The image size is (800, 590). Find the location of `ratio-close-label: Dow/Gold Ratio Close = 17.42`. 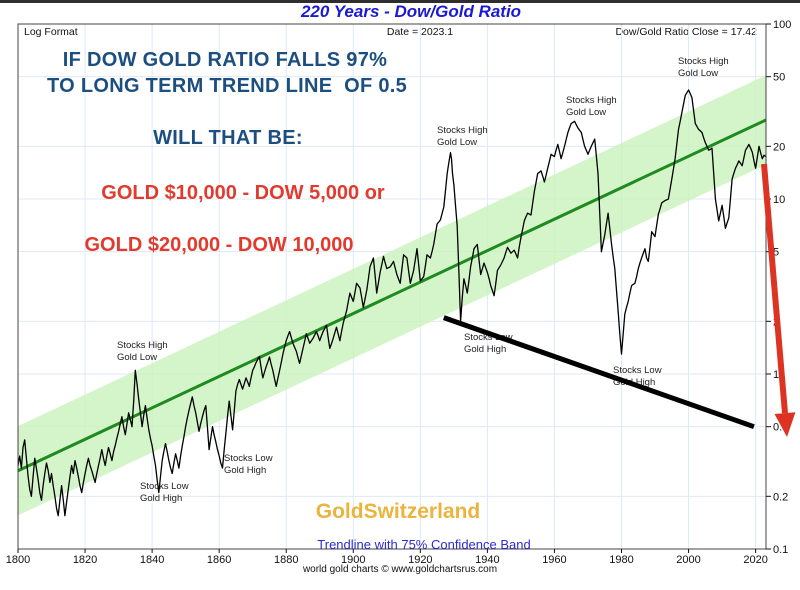

ratio-close-label: Dow/Gold Ratio Close = 17.42 is located at coordinates (686, 32).